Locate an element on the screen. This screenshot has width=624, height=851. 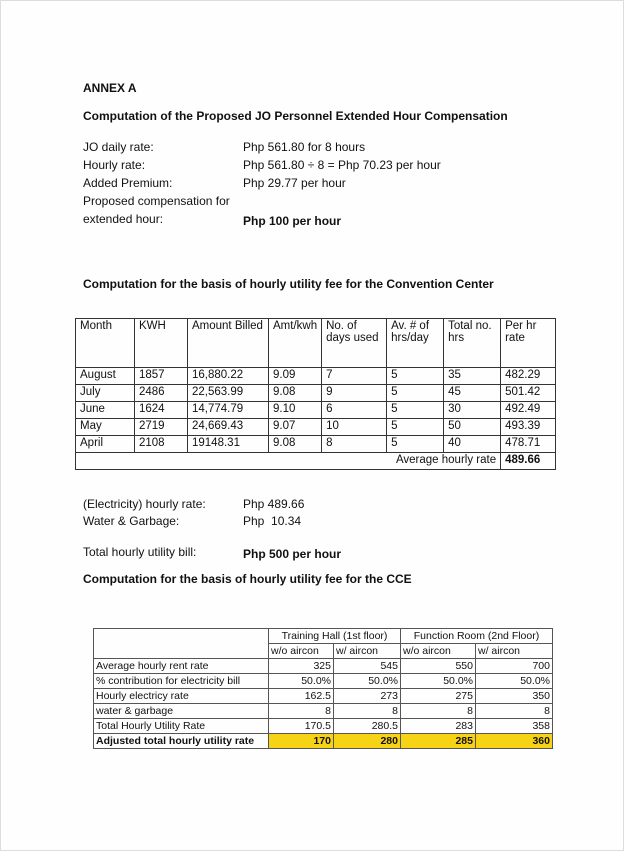
table-cell: April is located at coordinates (105, 444).